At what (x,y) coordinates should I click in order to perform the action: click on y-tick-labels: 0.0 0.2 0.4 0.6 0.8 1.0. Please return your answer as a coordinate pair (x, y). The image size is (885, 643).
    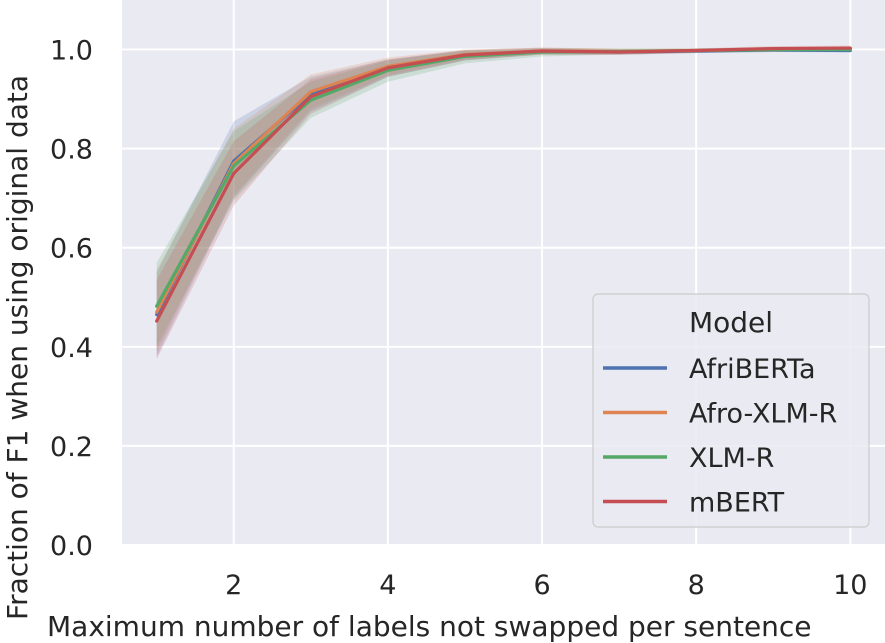
    Looking at the image, I should click on (71, 299).